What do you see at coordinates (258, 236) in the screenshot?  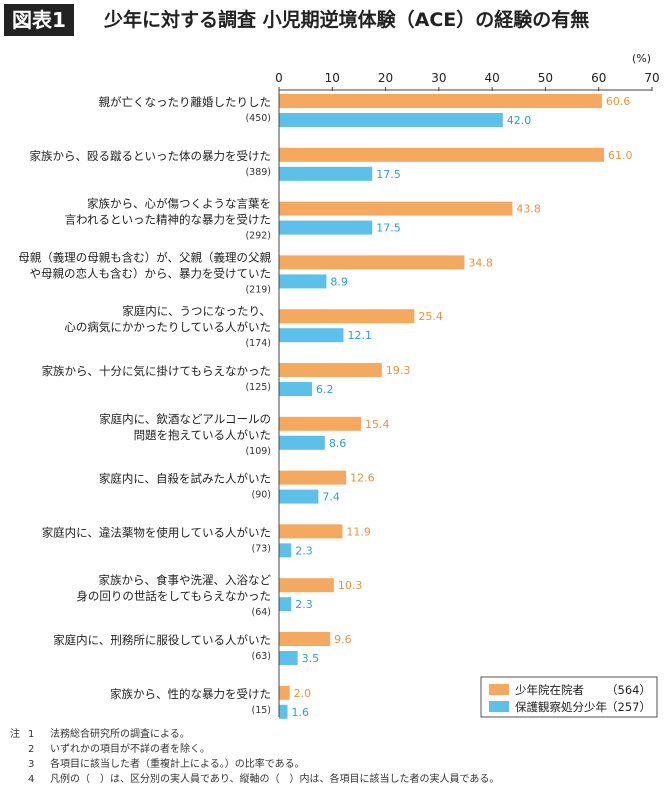 I see `category-count: (292)` at bounding box center [258, 236].